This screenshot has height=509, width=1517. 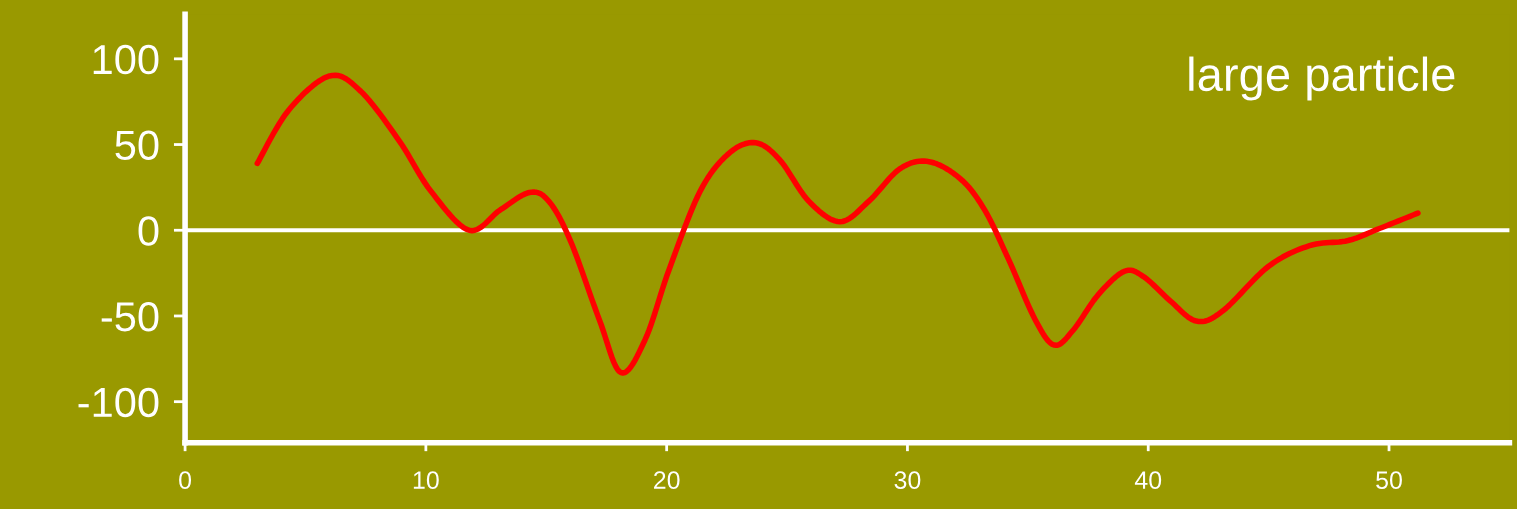 I want to click on y-tick-label: -100, so click(x=118, y=402).